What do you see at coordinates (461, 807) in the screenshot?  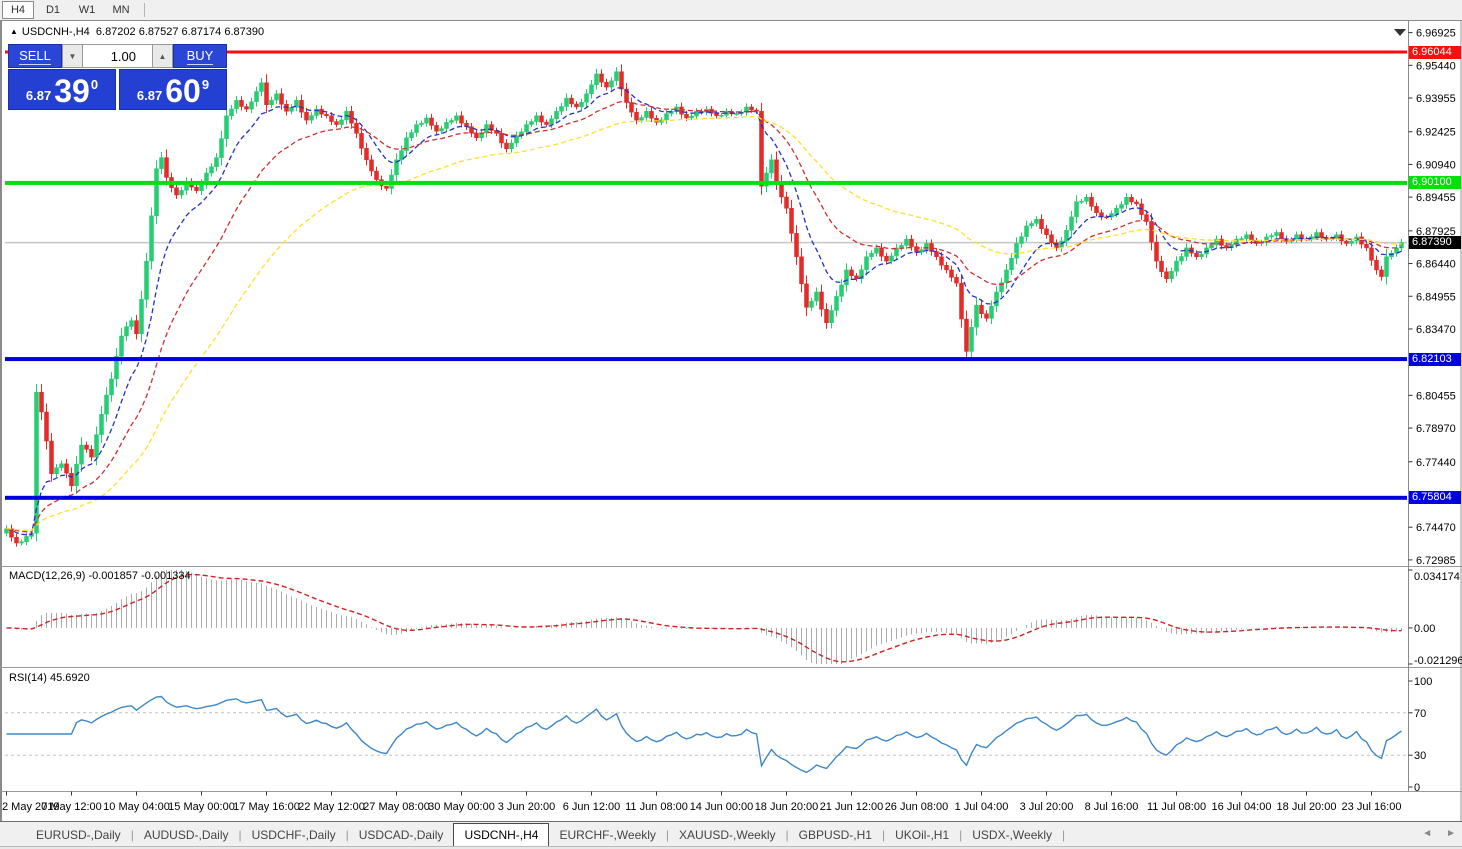 I see `date-axis-label: 30 May 00:00` at bounding box center [461, 807].